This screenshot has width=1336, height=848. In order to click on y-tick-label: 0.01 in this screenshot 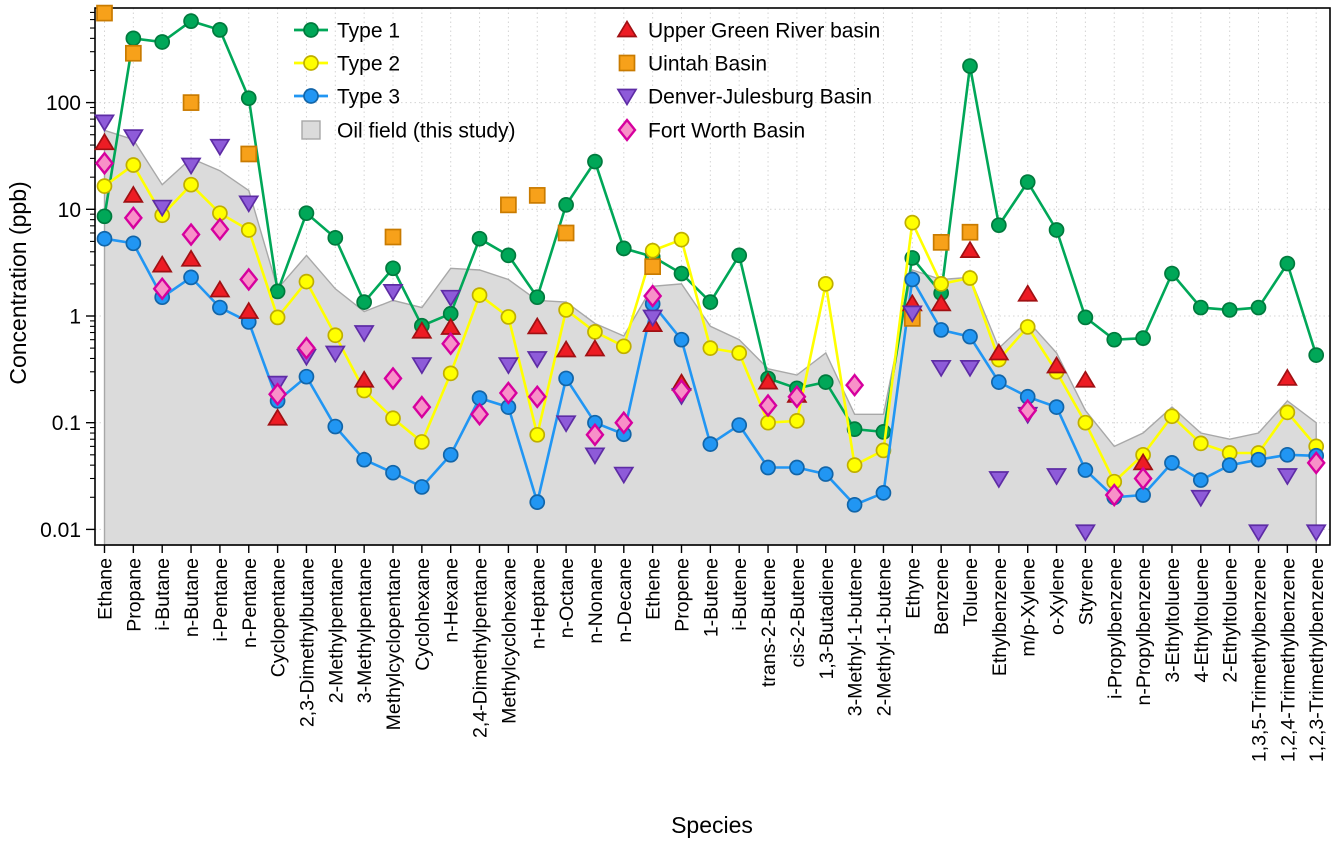, I will do `click(60, 530)`.